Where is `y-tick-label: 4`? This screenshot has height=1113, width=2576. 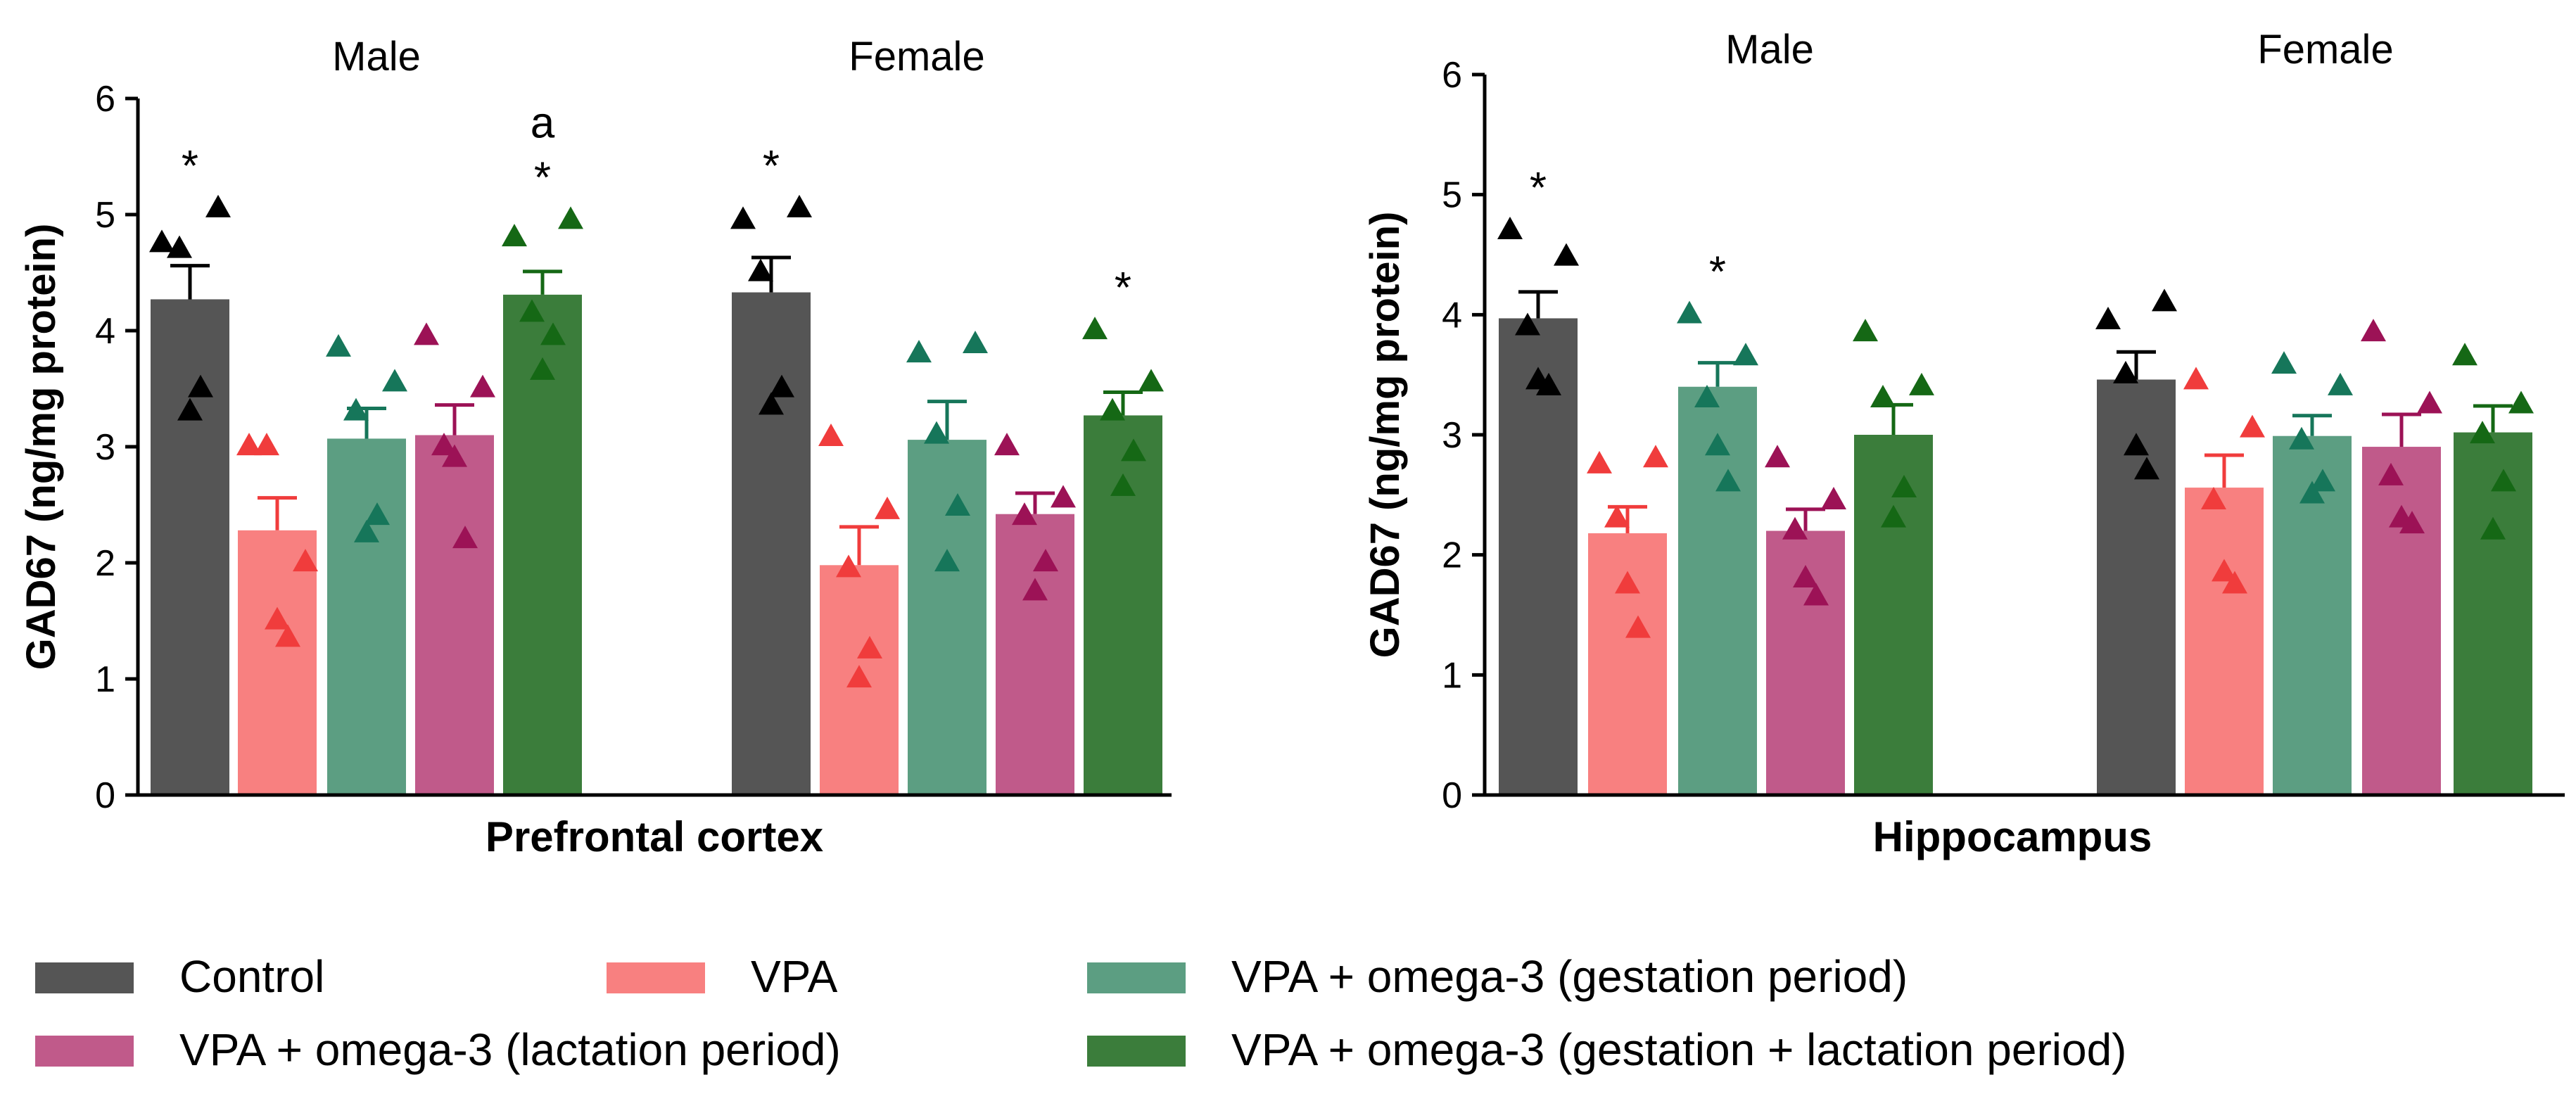 y-tick-label: 4 is located at coordinates (105, 331).